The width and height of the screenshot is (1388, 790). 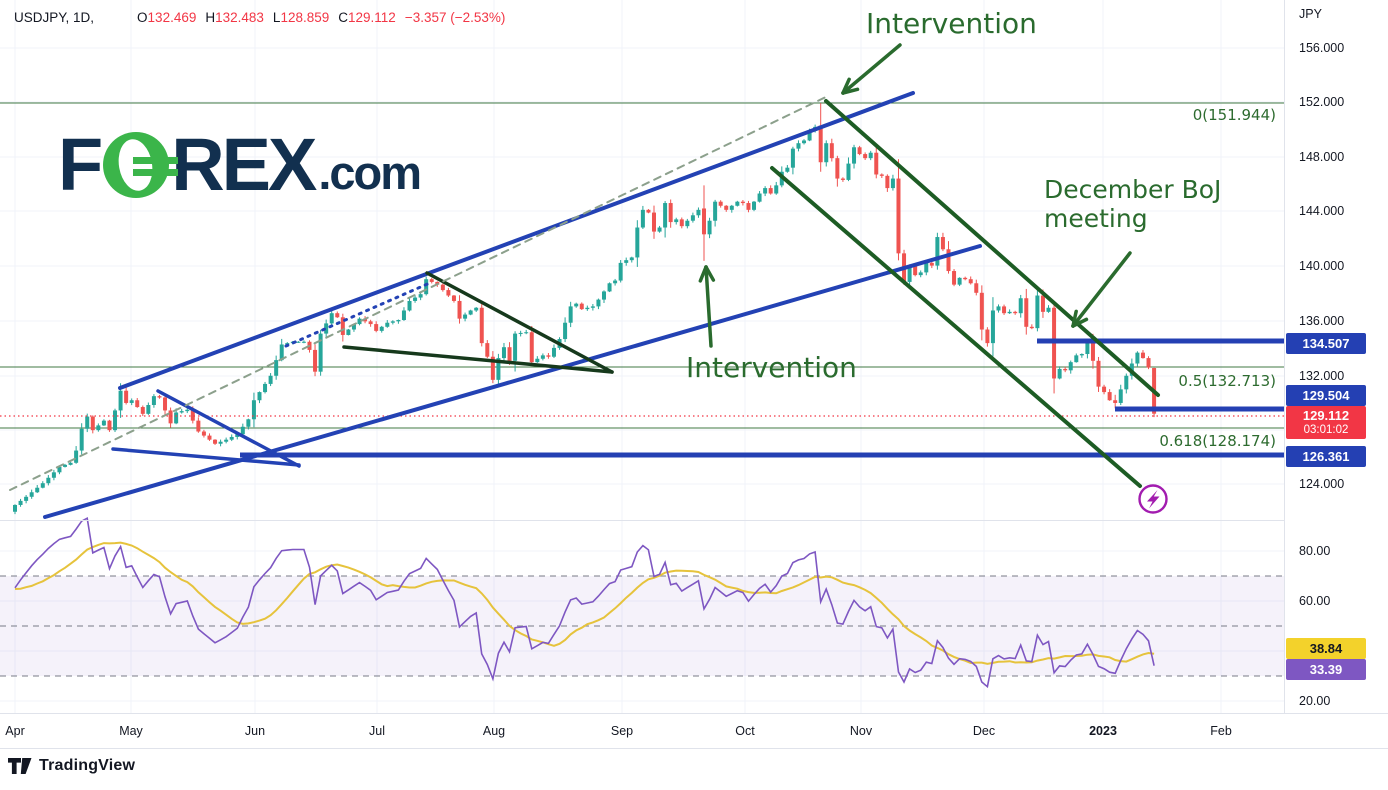 I want to click on time-axis-tick-Sep: Sep, so click(x=622, y=731).